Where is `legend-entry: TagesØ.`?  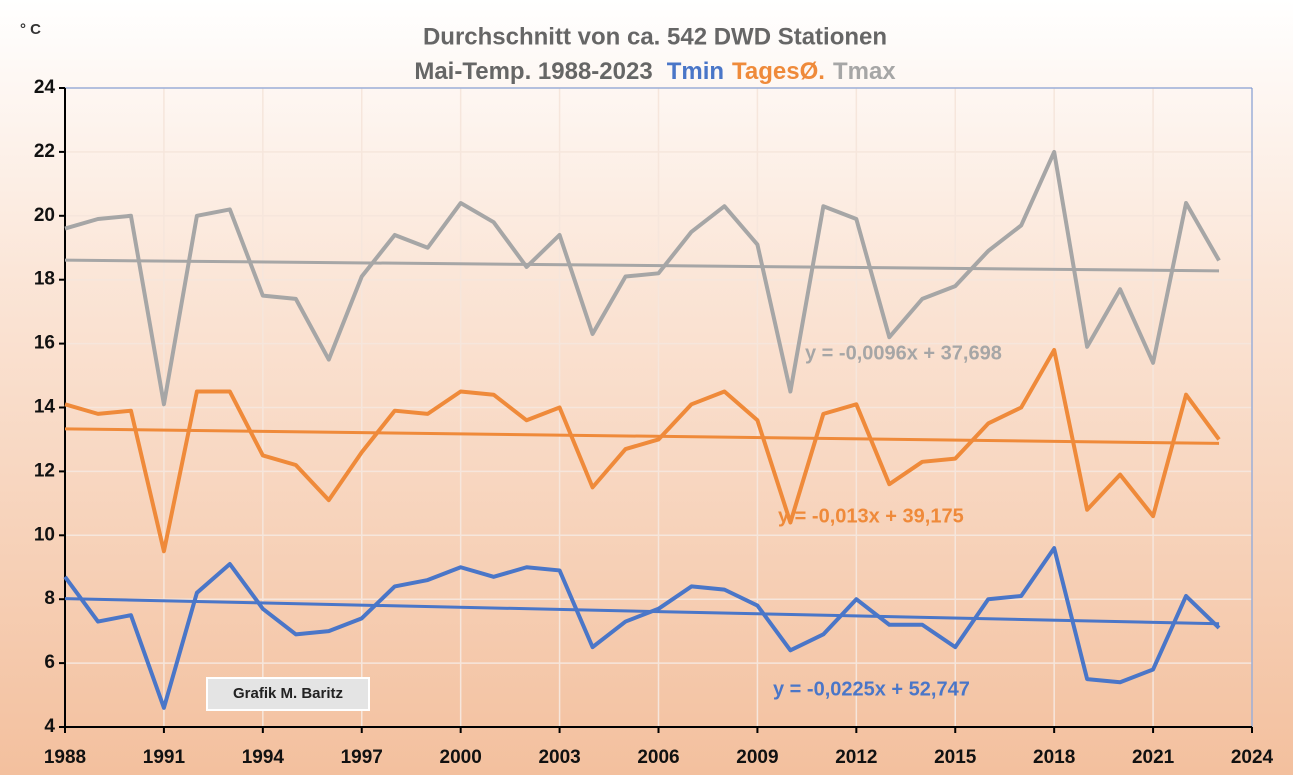 legend-entry: TagesØ. is located at coordinates (778, 71).